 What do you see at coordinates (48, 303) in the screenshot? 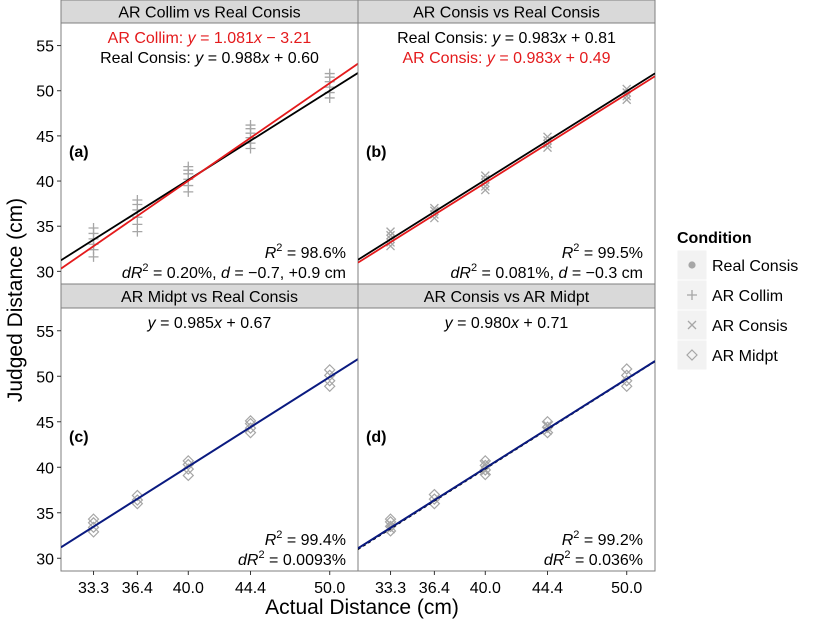
I see `y-axis-ticks: 30 35 40 45 50 55 30 35 40 45 50 55` at bounding box center [48, 303].